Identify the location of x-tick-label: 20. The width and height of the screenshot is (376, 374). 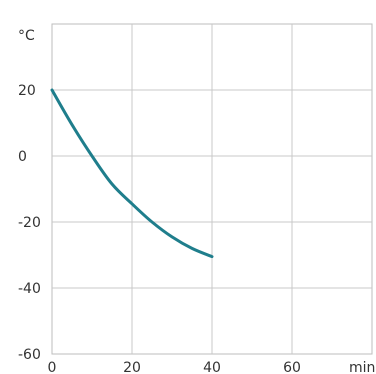
(132, 367).